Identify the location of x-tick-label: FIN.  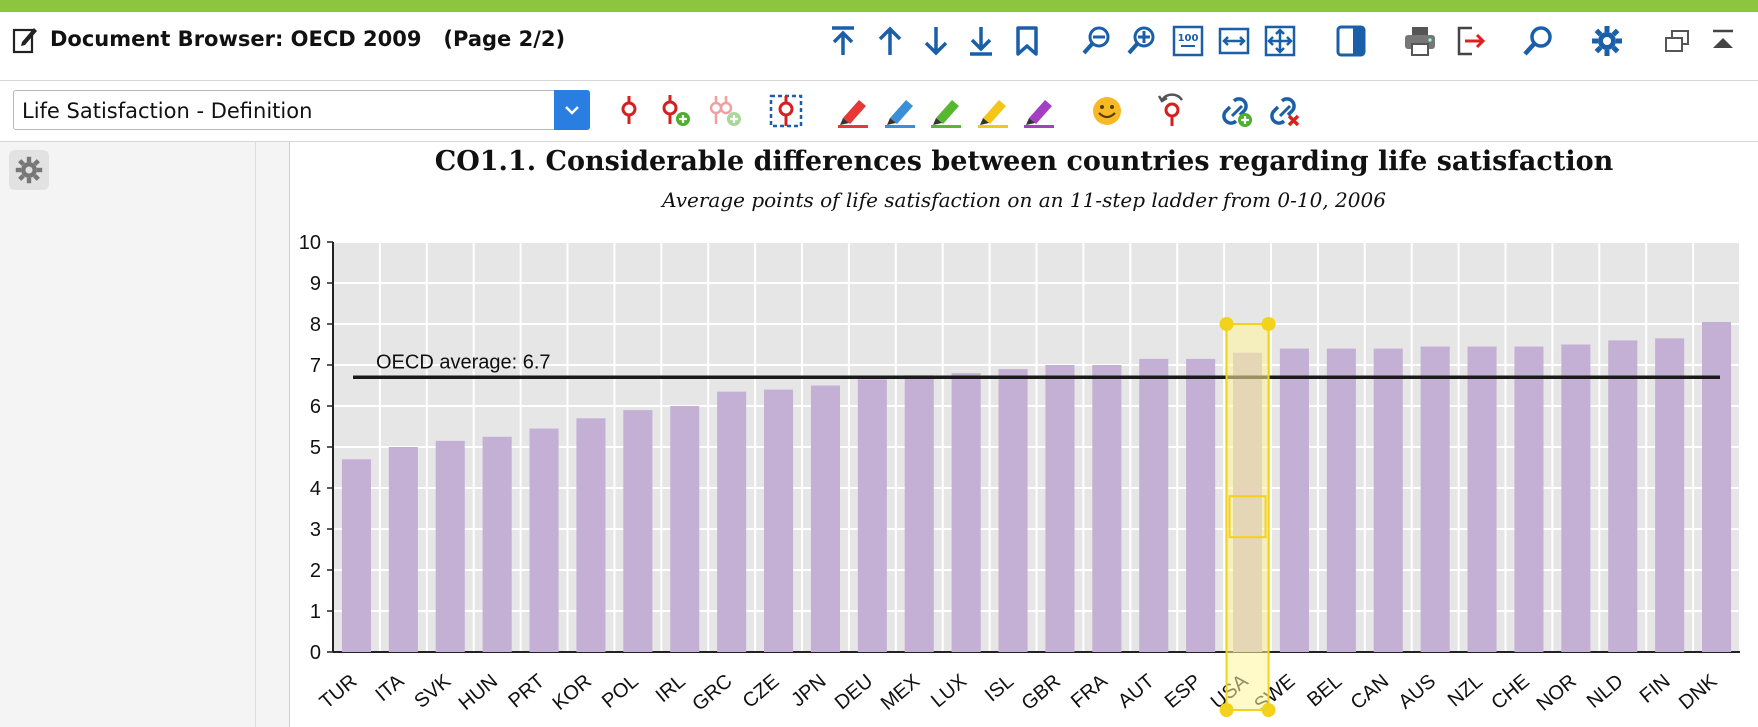
(1655, 689).